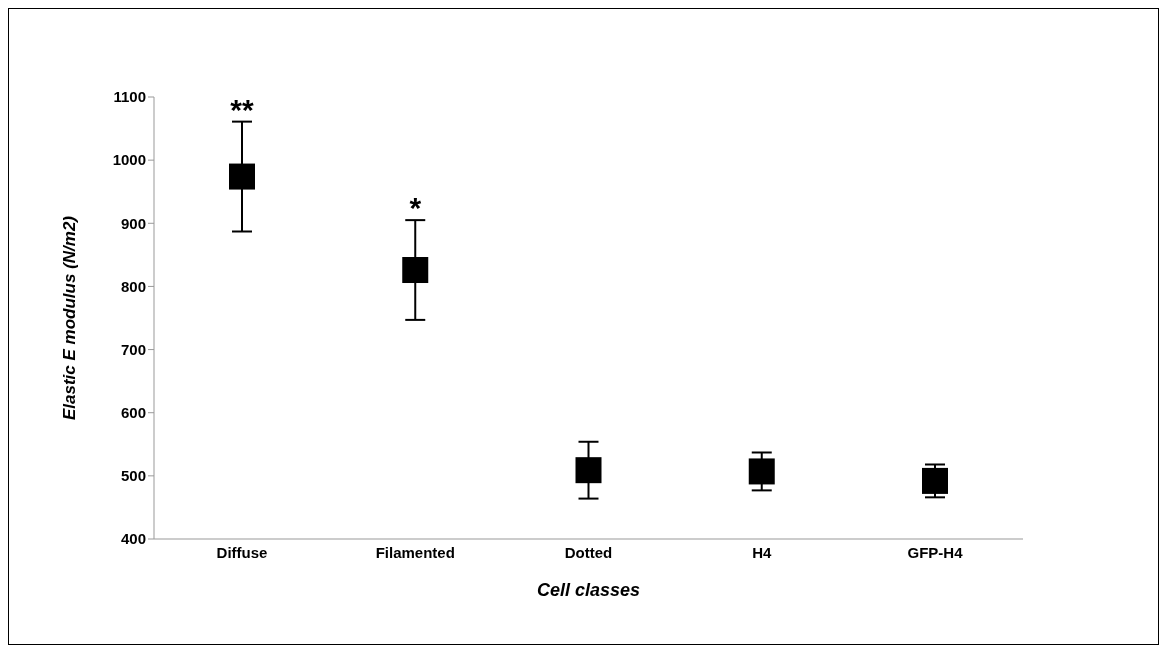 This screenshot has width=1167, height=653. I want to click on x-tick-label: GFP-H4, so click(935, 552).